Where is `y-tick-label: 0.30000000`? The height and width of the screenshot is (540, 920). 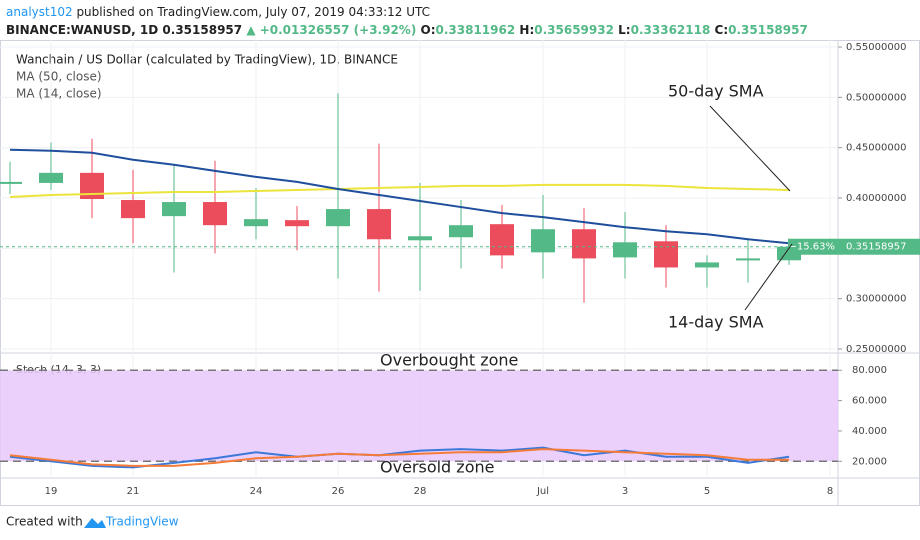
y-tick-label: 0.30000000 is located at coordinates (876, 299).